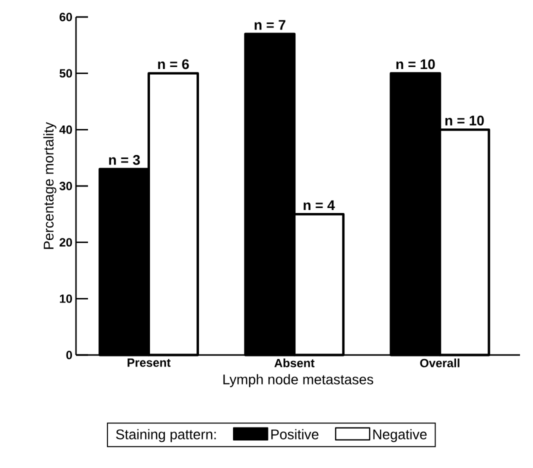  What do you see at coordinates (65, 186) in the screenshot?
I see `y-tick-label: 30` at bounding box center [65, 186].